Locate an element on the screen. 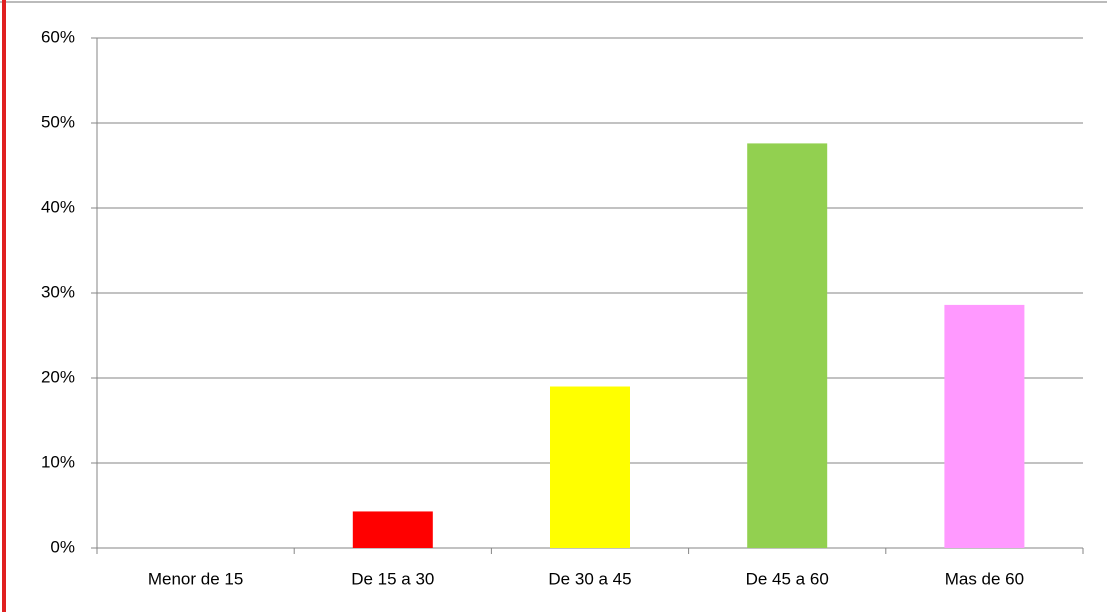  x-tick-label: De 15 a 30 is located at coordinates (392, 578).